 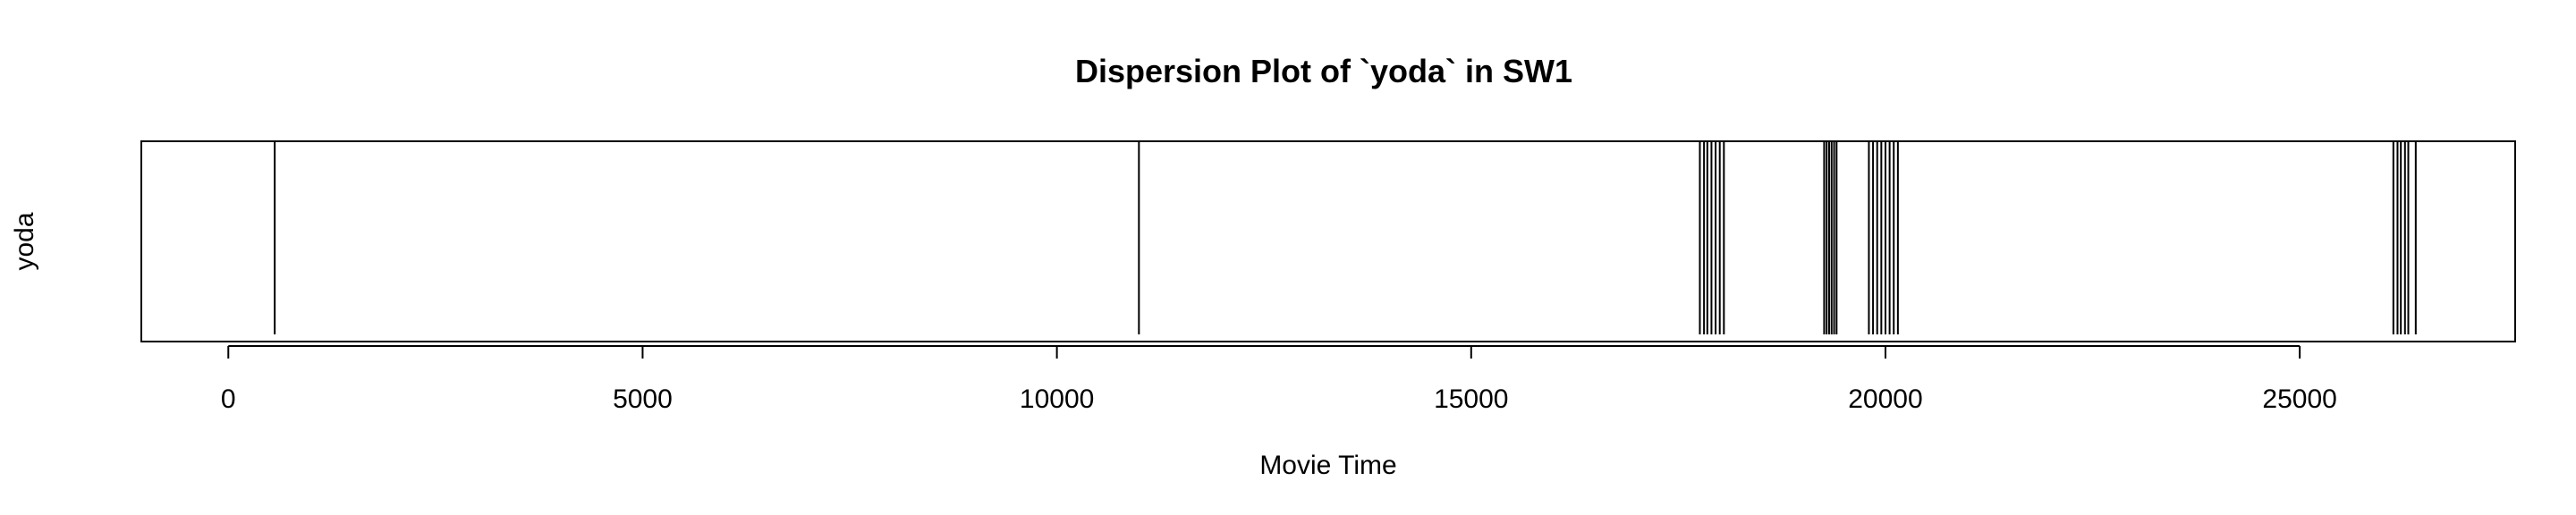 What do you see at coordinates (1327, 465) in the screenshot?
I see `x-axis-label: Movie Time` at bounding box center [1327, 465].